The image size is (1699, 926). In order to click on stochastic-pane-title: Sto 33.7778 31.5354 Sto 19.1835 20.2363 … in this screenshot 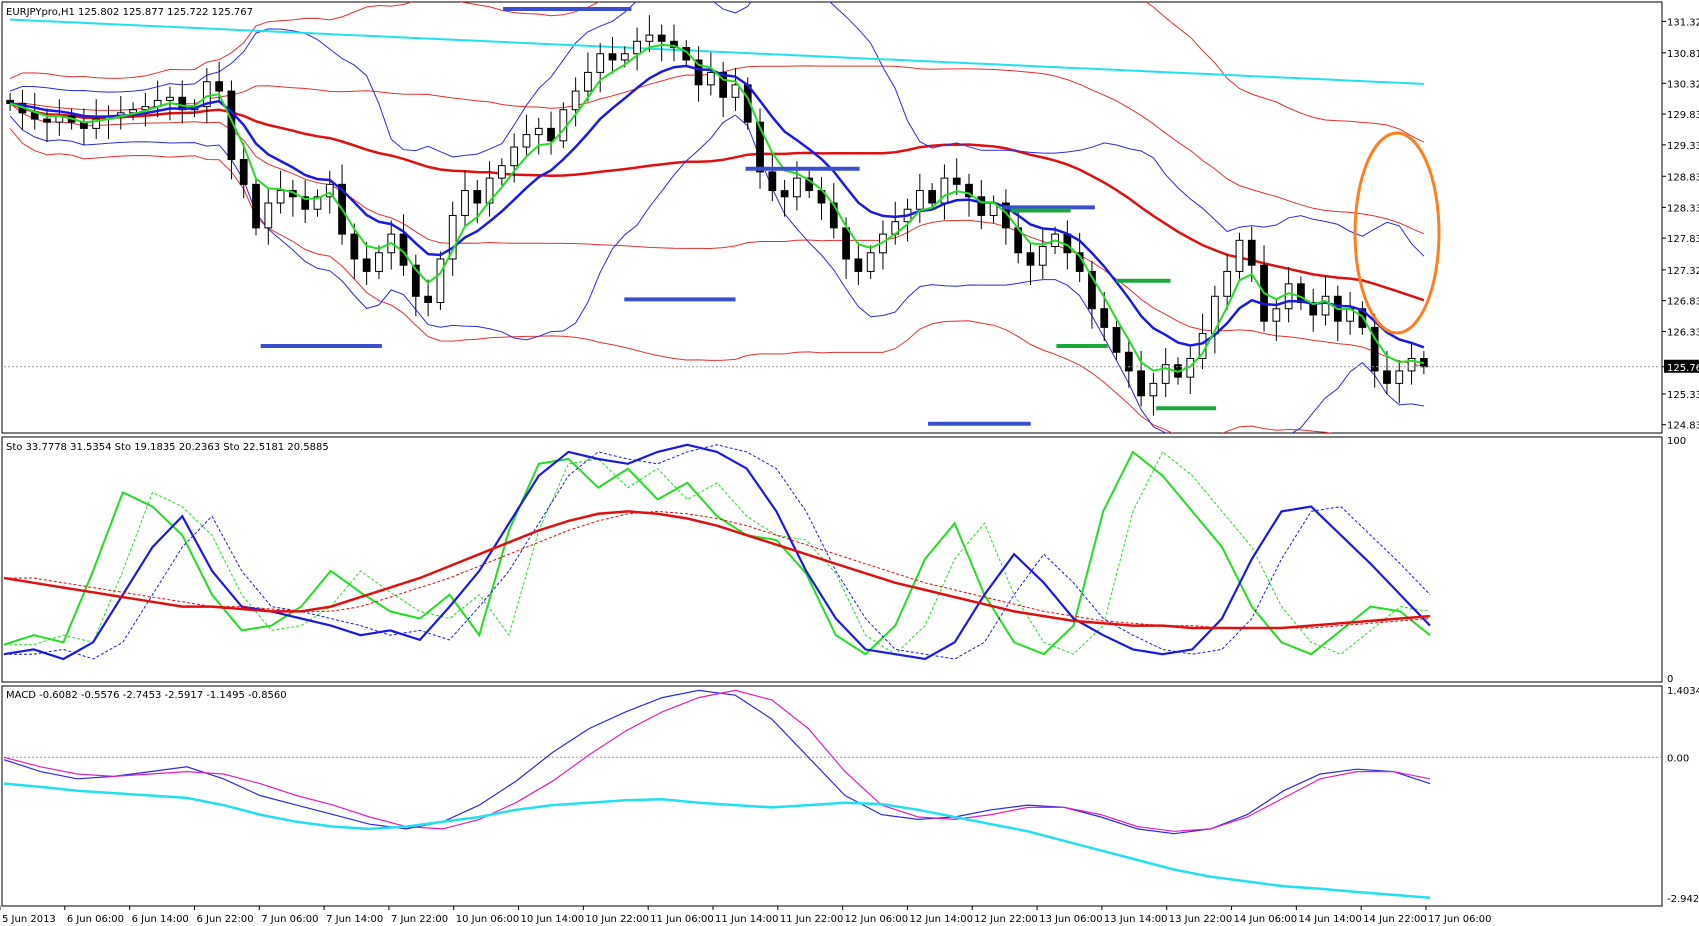, I will do `click(167, 447)`.